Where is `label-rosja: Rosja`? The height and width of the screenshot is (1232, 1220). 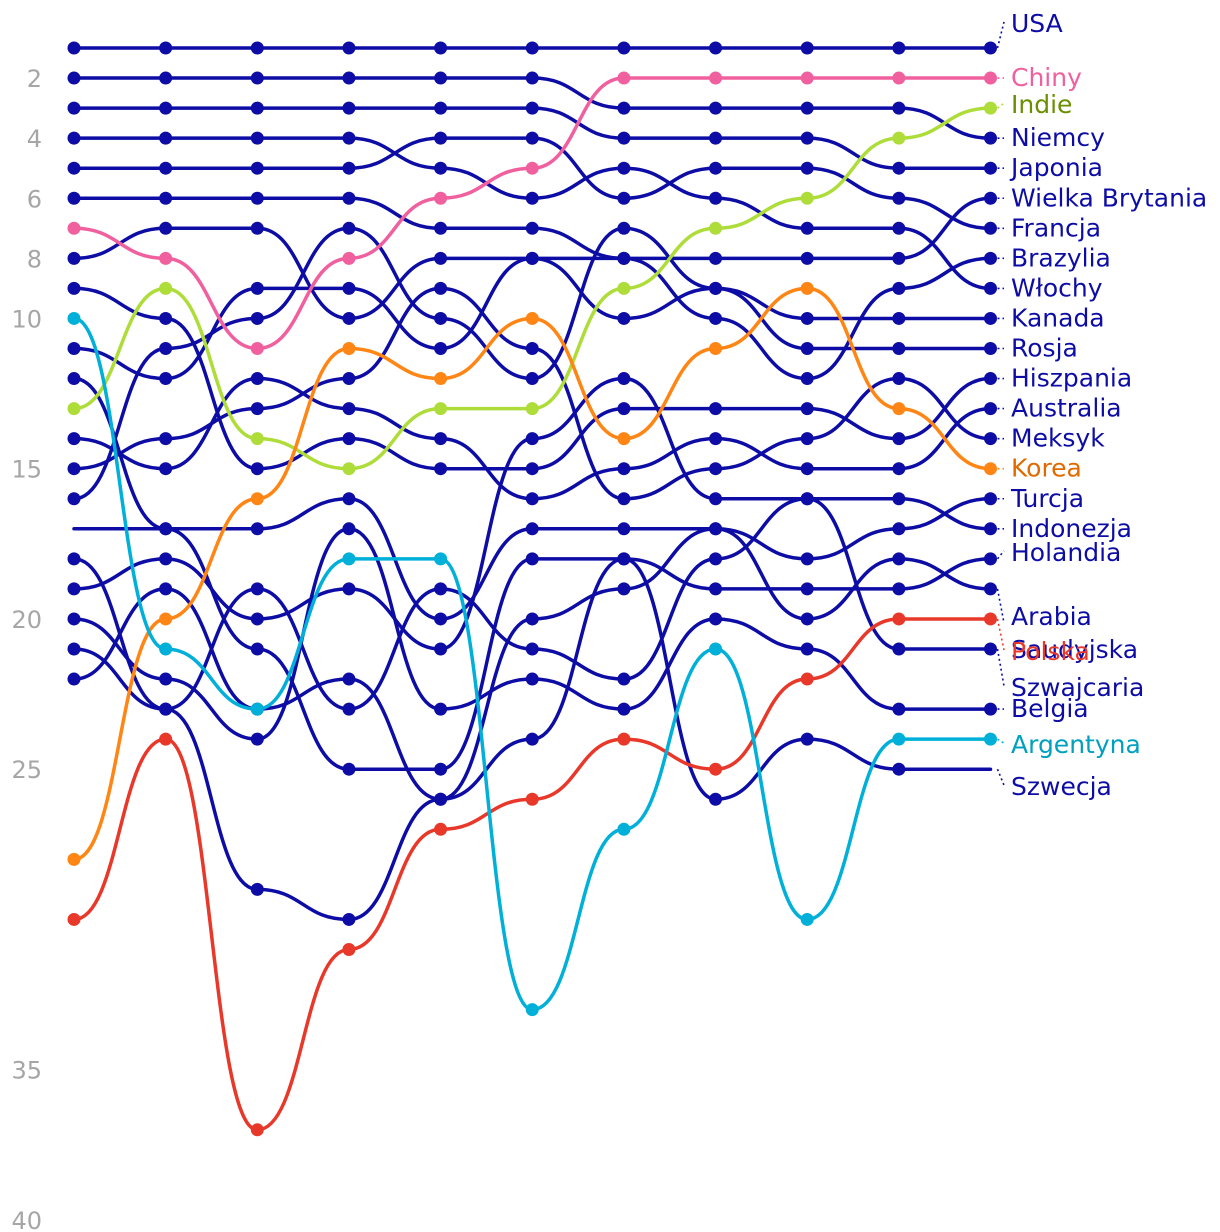 label-rosja: Rosja is located at coordinates (1044, 348).